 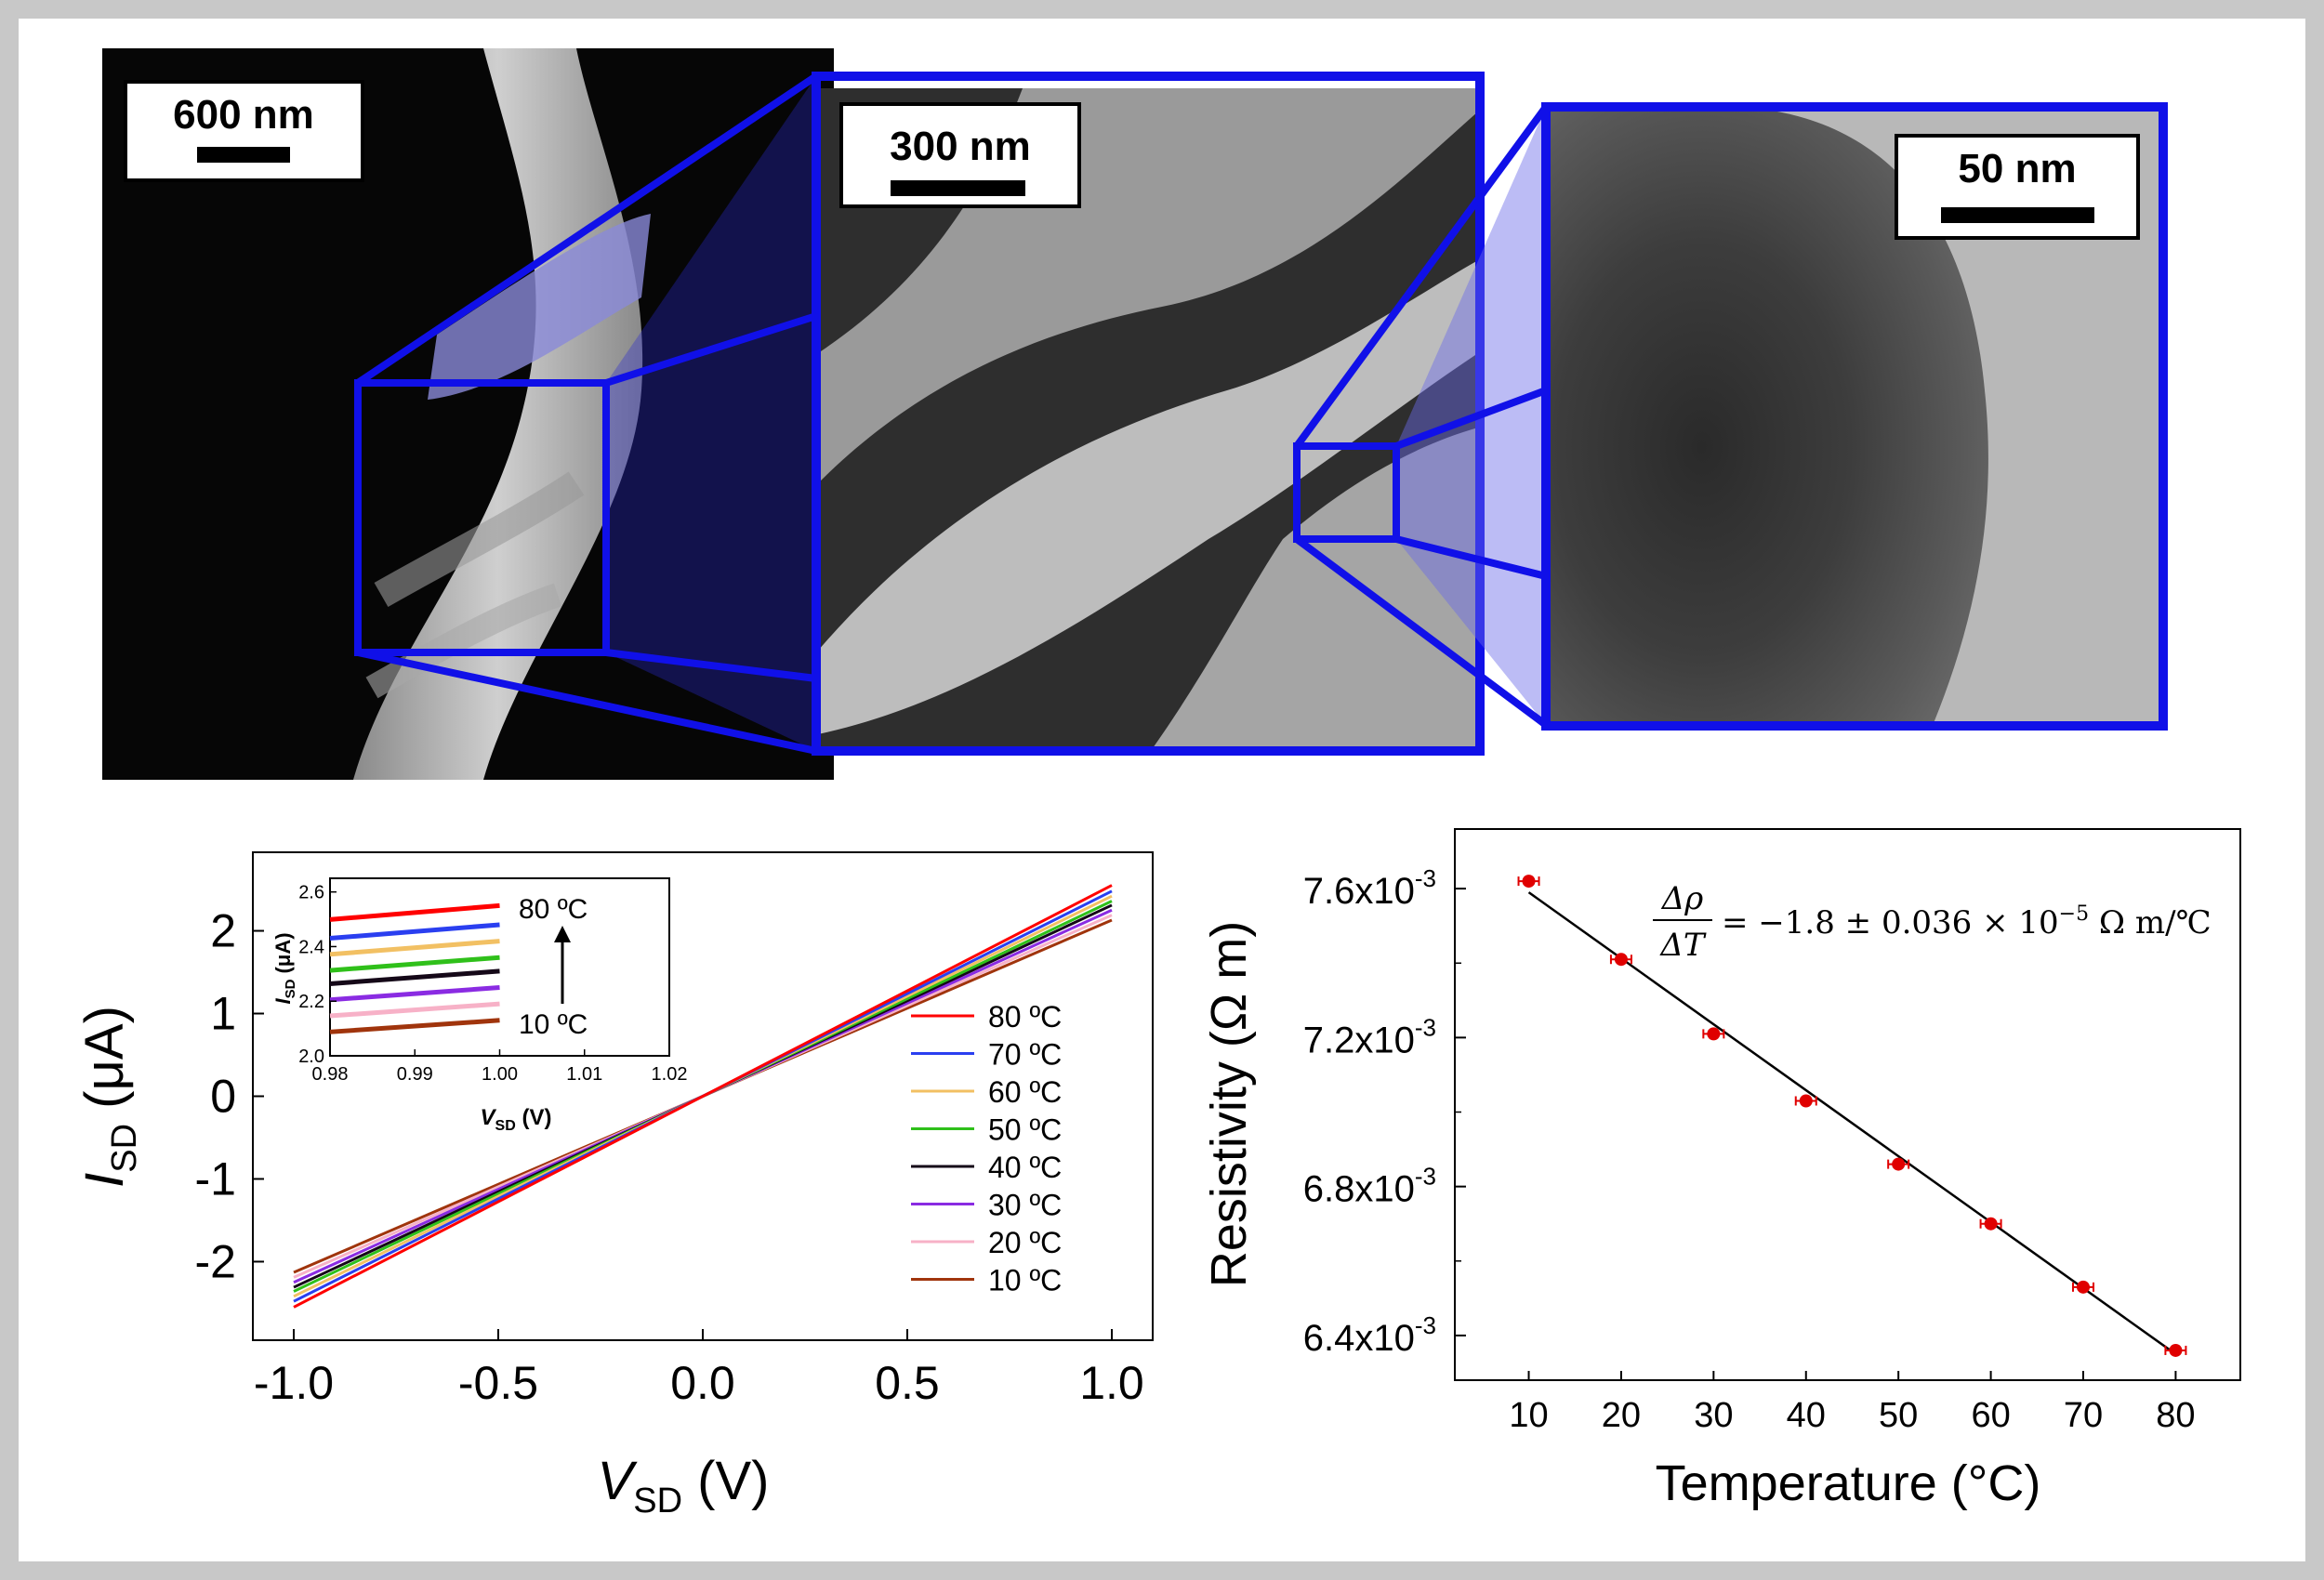 I want to click on scale-bar-label-300: 300 nm, so click(x=960, y=146).